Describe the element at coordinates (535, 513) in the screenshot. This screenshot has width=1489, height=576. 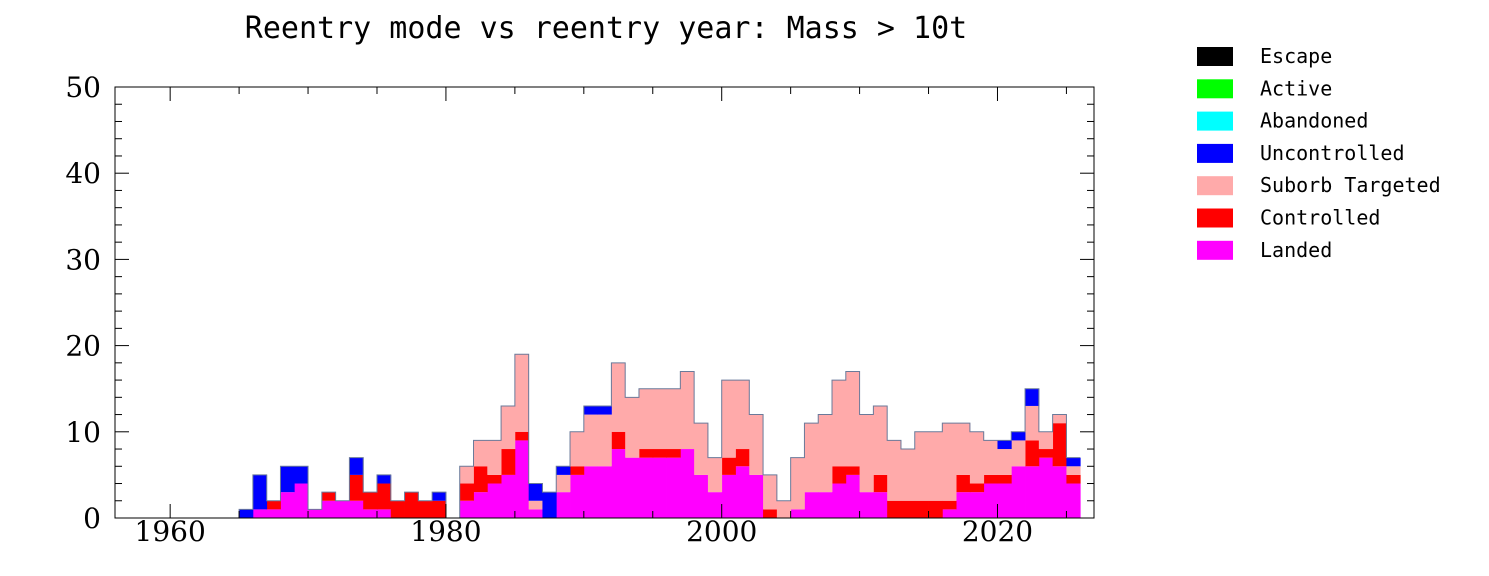
I see `bar-landed-1986` at that location.